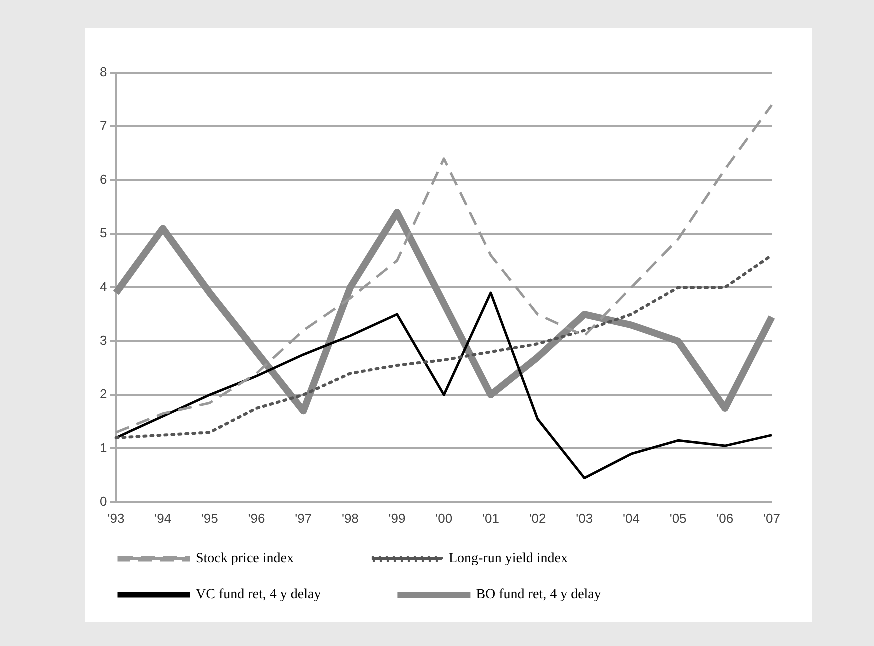 The width and height of the screenshot is (874, 646). Describe the element at coordinates (116, 518) in the screenshot. I see `x-tick-label: '93` at that location.